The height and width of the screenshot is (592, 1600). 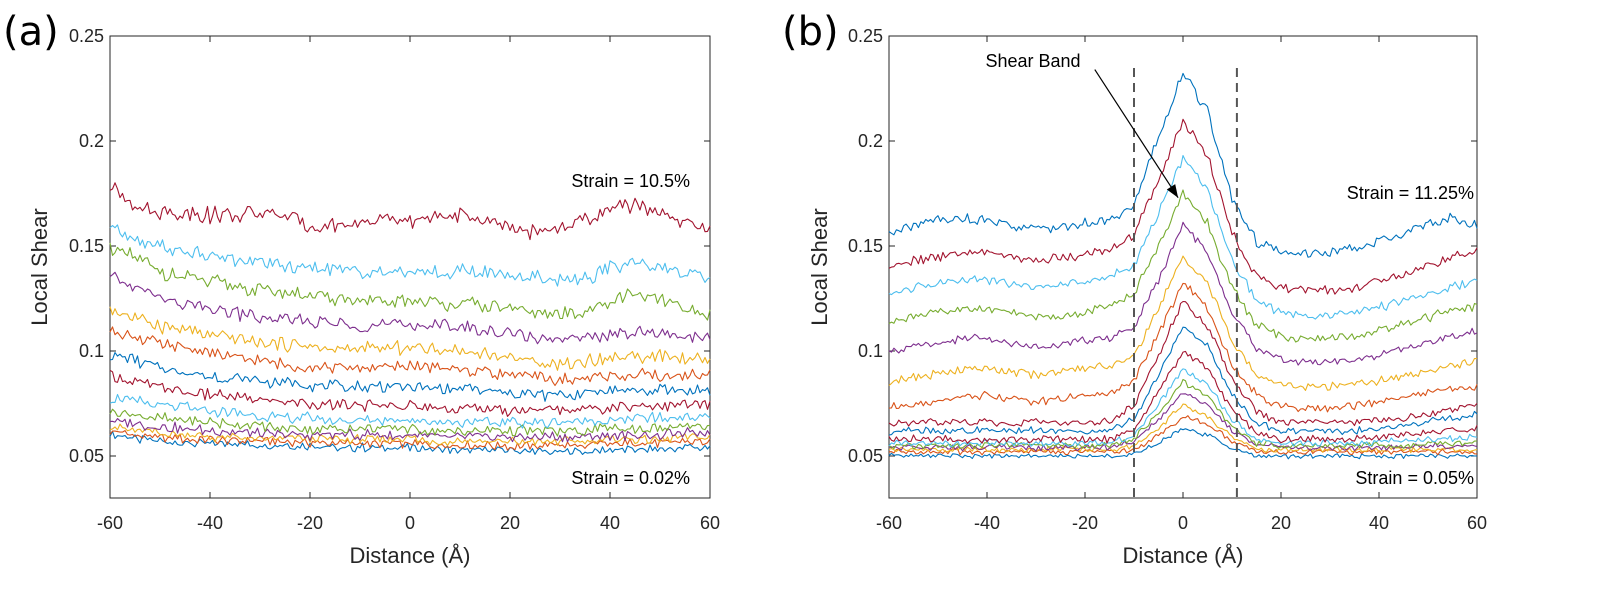 I want to click on panel-b-series-line-s13, so click(x=1183, y=266).